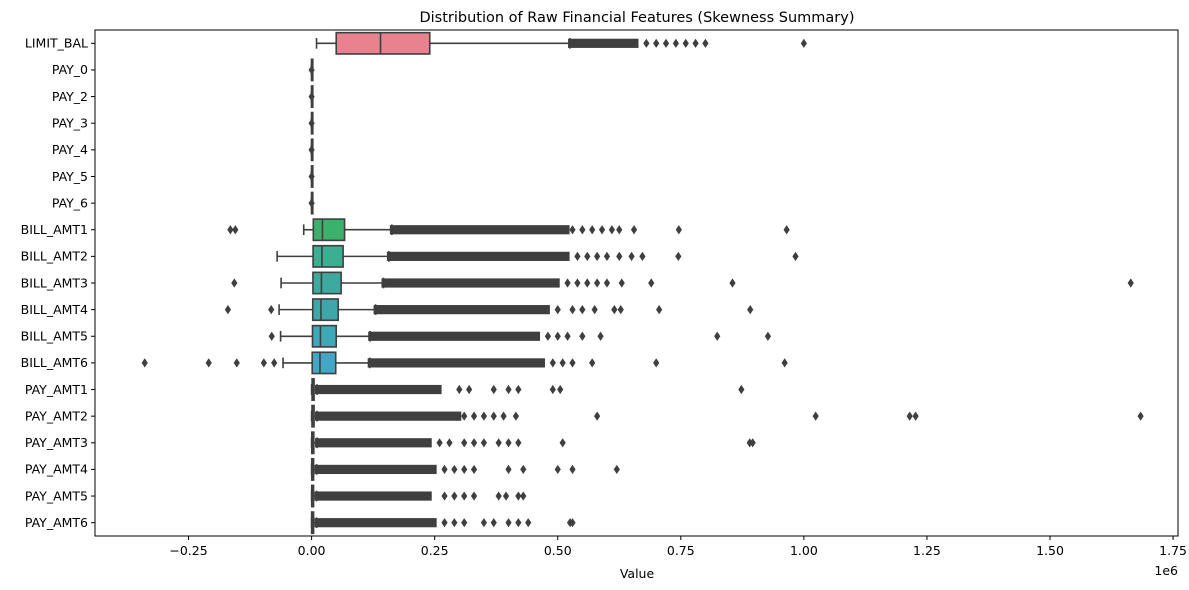  I want to click on box-bill-amt3, so click(682, 283).